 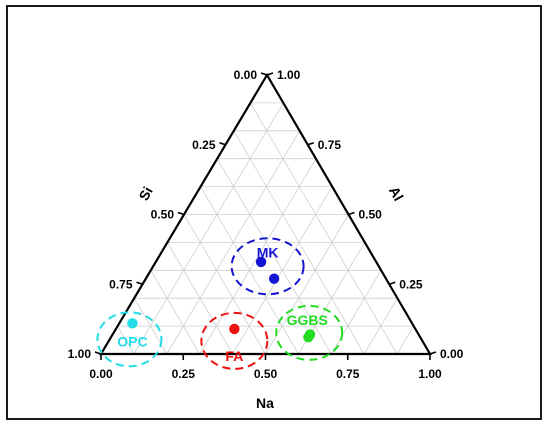 What do you see at coordinates (266, 374) in the screenshot?
I see `tick-label-na: 0.50` at bounding box center [266, 374].